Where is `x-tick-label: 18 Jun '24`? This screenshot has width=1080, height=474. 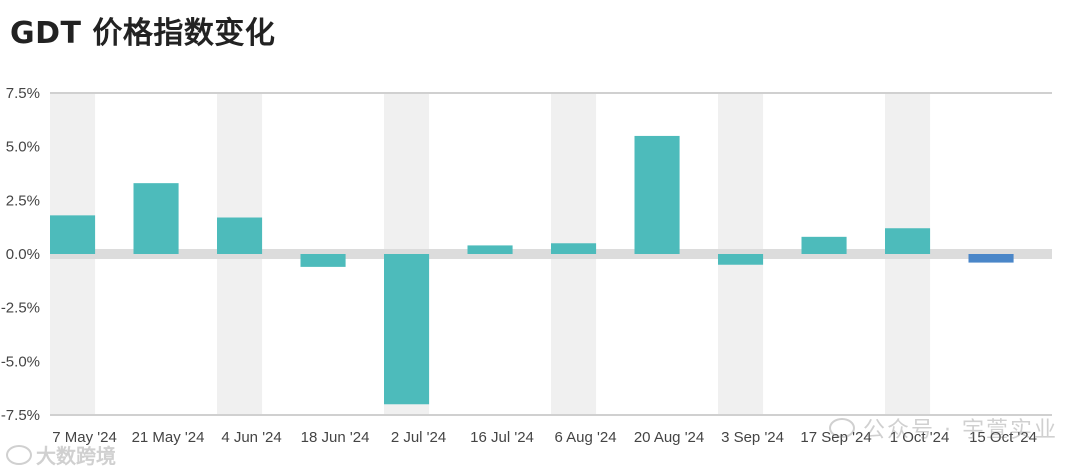
x-tick-label: 18 Jun '24 is located at coordinates (335, 437).